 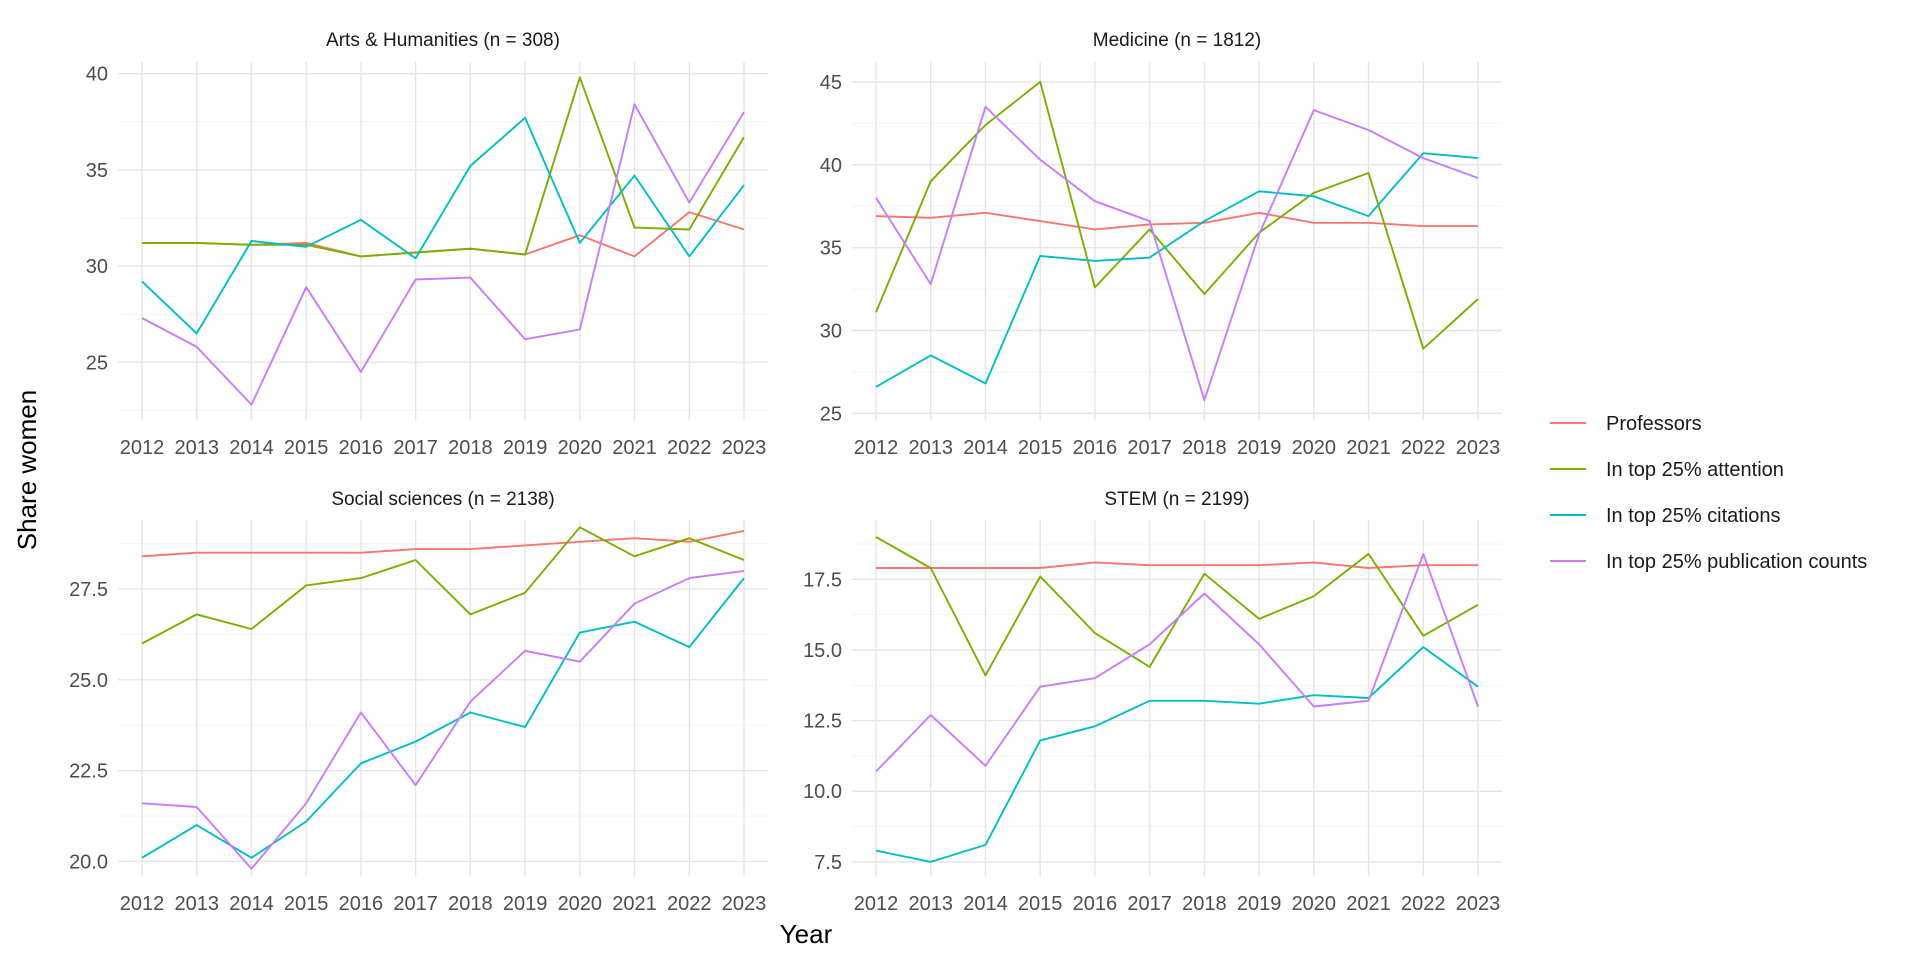 I want to click on y-tick-label: 10.0, so click(x=822, y=792).